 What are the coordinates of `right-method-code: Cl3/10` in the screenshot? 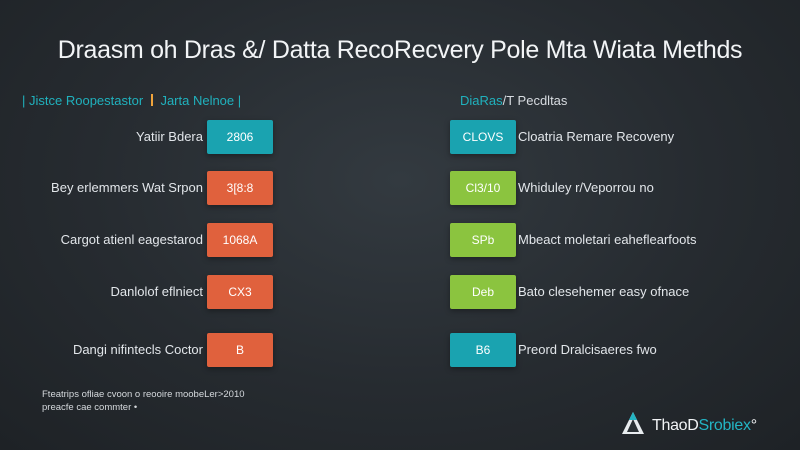 It's located at (483, 188).